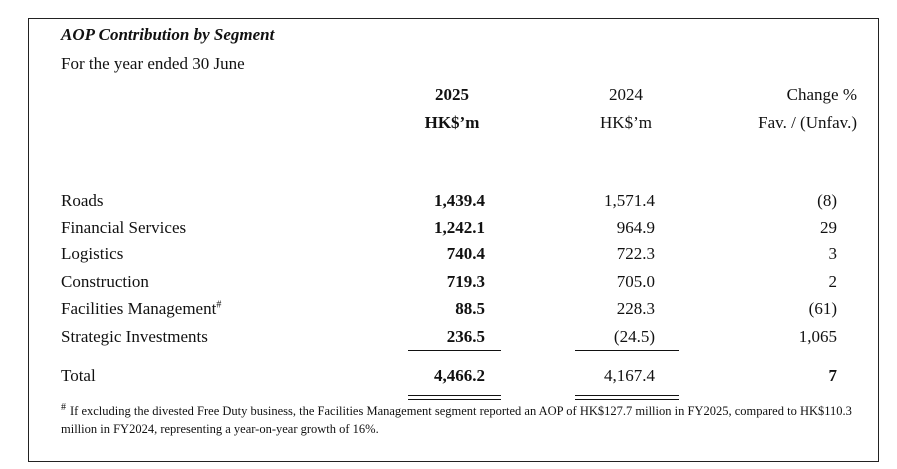 This screenshot has height=469, width=897. Describe the element at coordinates (470, 308) in the screenshot. I see `value-2025: 88.5` at that location.